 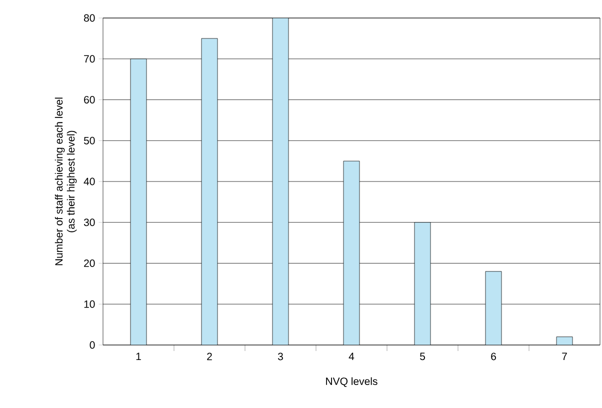 What do you see at coordinates (493, 356) in the screenshot?
I see `x-tick-label: 6` at bounding box center [493, 356].